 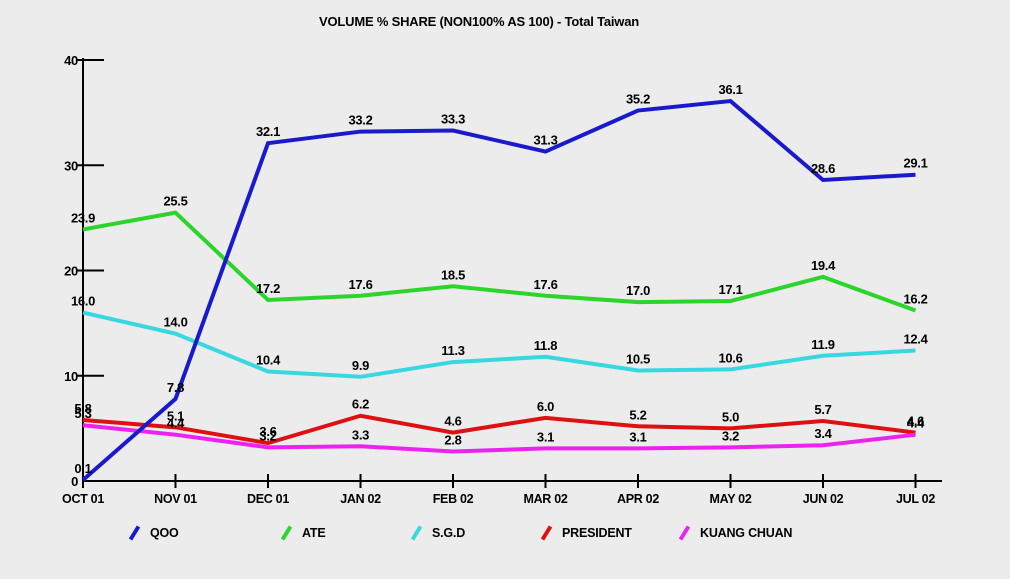 What do you see at coordinates (175, 387) in the screenshot?
I see `data-label: 7.8` at bounding box center [175, 387].